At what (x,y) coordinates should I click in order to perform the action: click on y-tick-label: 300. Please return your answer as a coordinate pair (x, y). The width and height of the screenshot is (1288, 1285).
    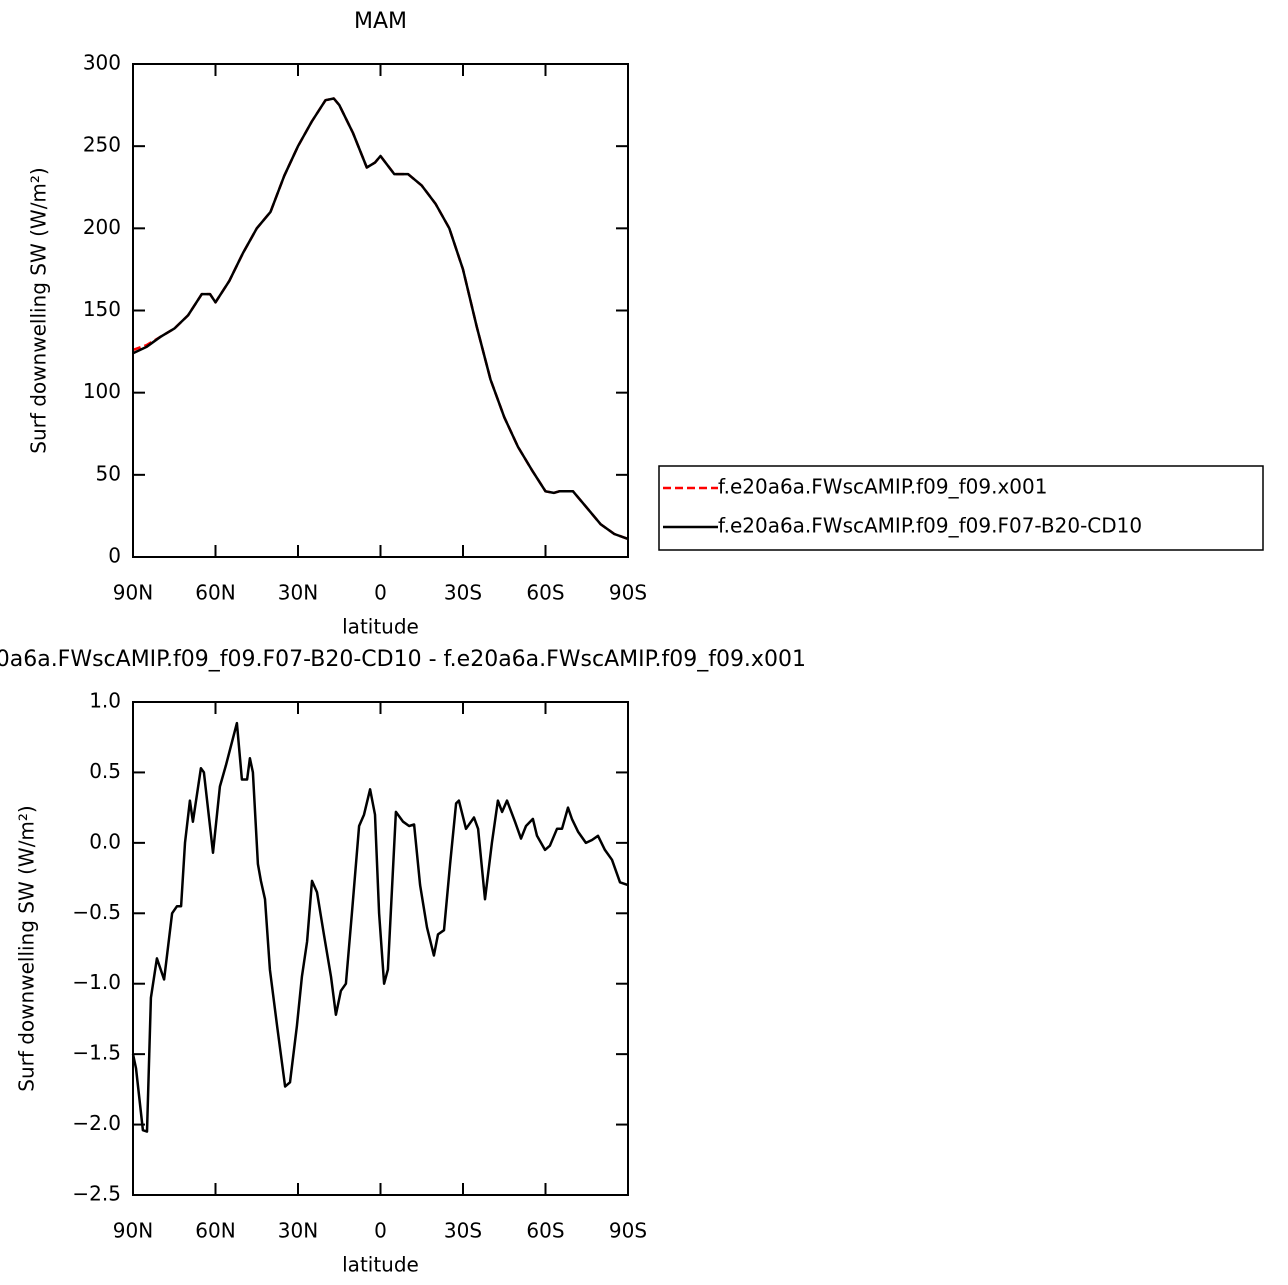
    Looking at the image, I should click on (102, 63).